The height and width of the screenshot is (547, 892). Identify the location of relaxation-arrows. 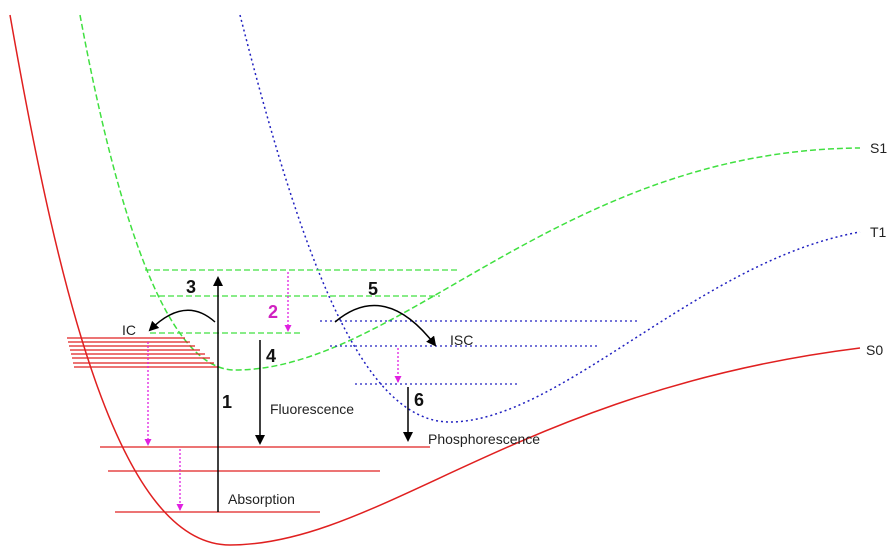
(273, 391).